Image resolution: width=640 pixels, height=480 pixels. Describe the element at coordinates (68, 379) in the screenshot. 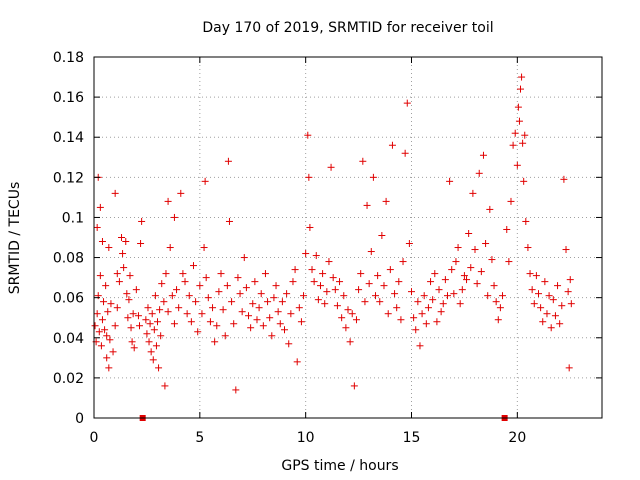

I see `y-tick-label: 0.02` at that location.